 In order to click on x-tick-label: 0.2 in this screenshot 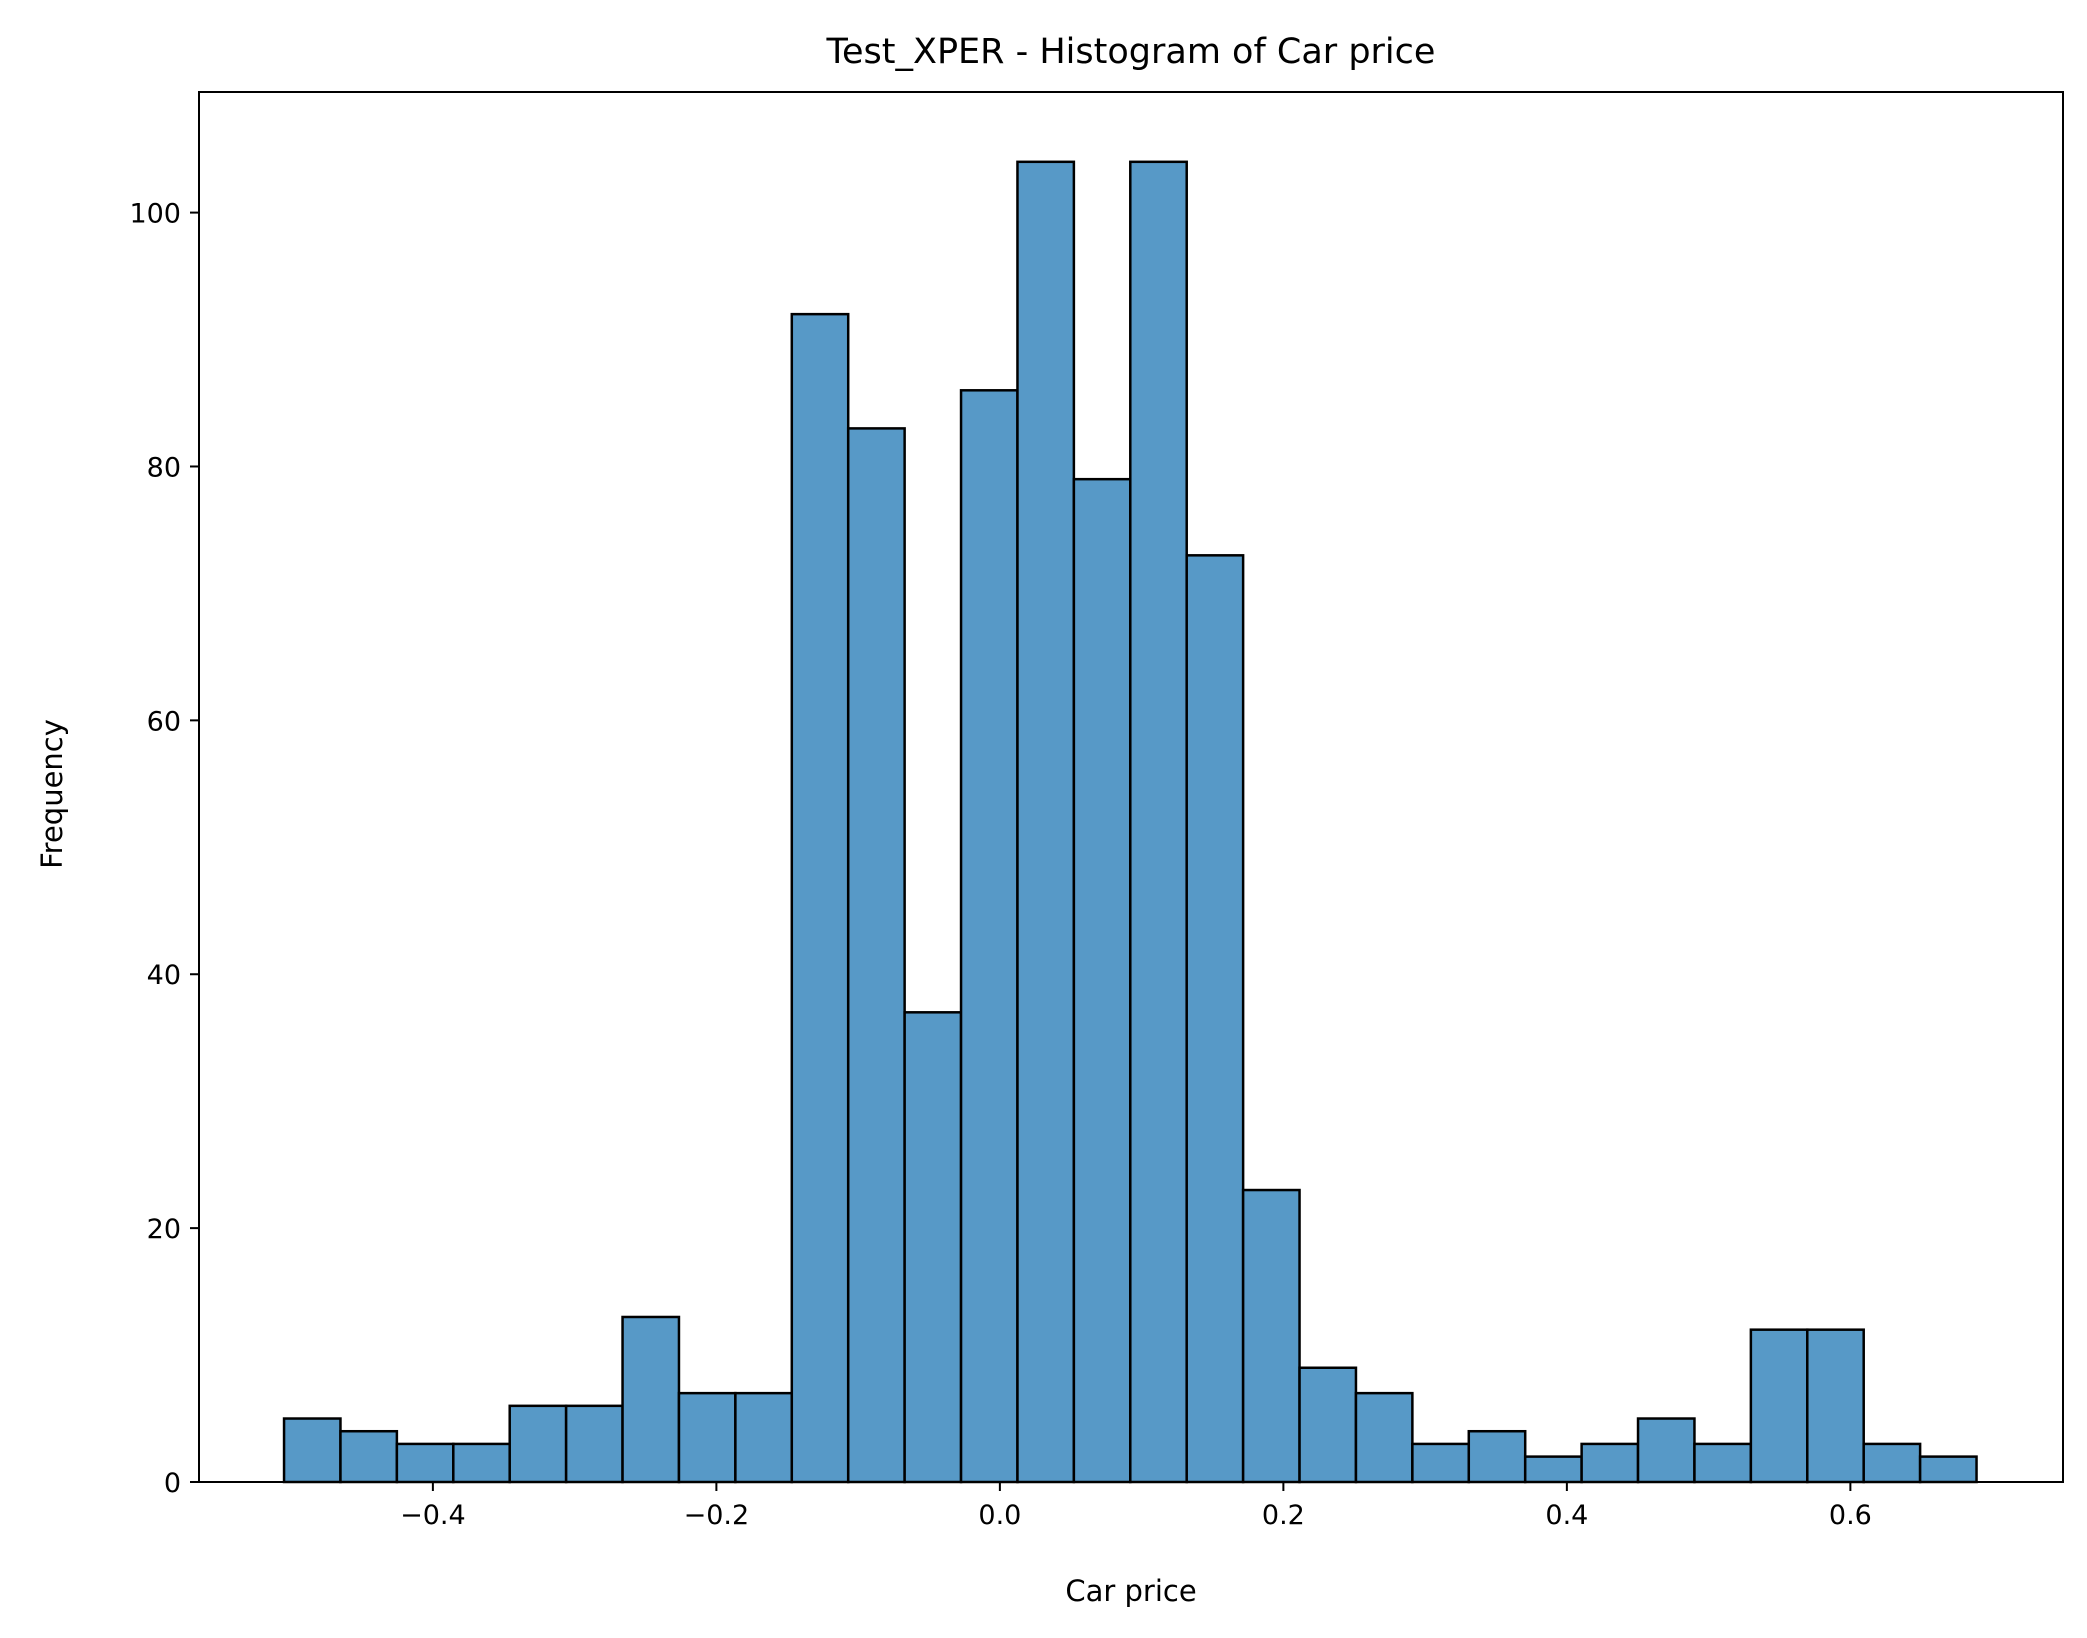, I will do `click(1283, 1515)`.